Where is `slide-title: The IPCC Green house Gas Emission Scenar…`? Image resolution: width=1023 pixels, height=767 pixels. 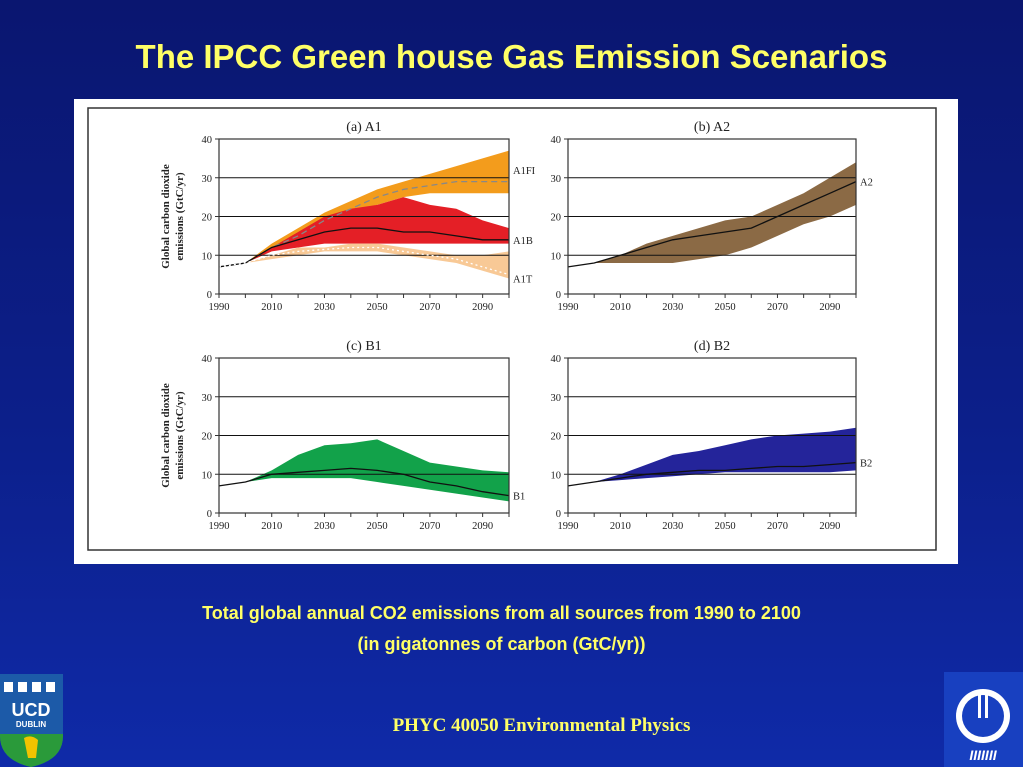 slide-title: The IPCC Green house Gas Emission Scenar… is located at coordinates (511, 56).